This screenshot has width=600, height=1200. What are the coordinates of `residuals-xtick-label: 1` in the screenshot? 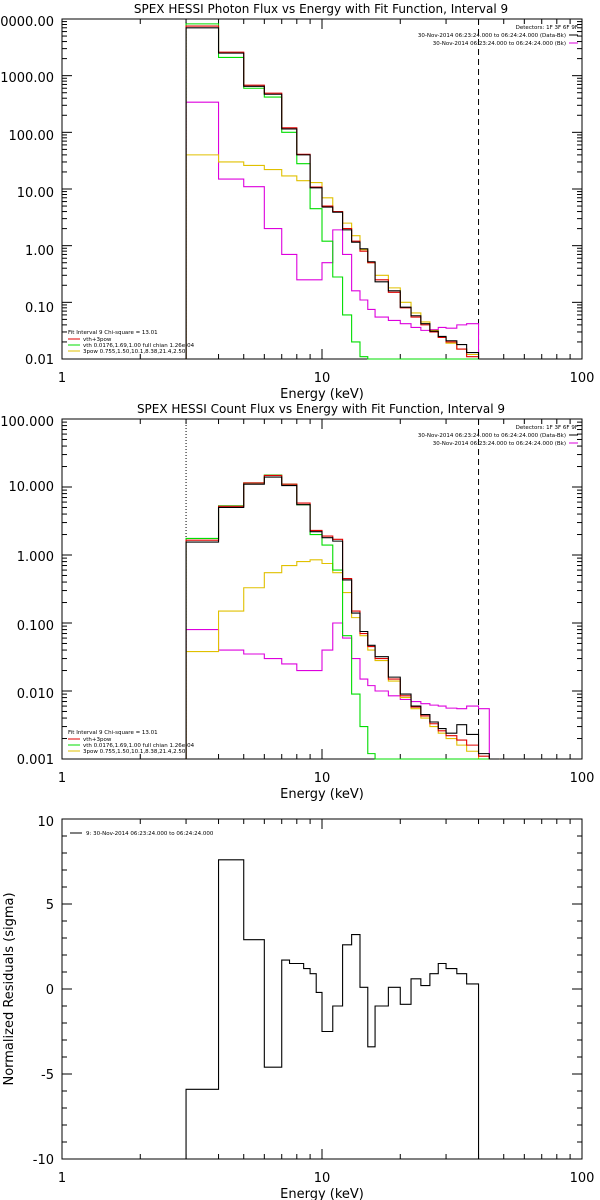 It's located at (62, 1178).